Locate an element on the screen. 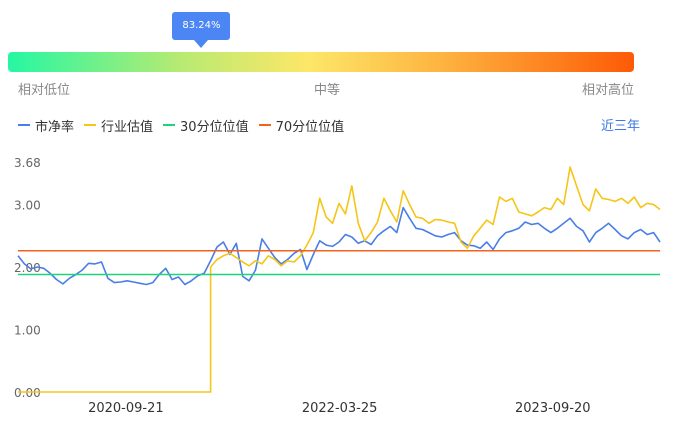  x-tick-label: 2022-03-25 is located at coordinates (340, 408).